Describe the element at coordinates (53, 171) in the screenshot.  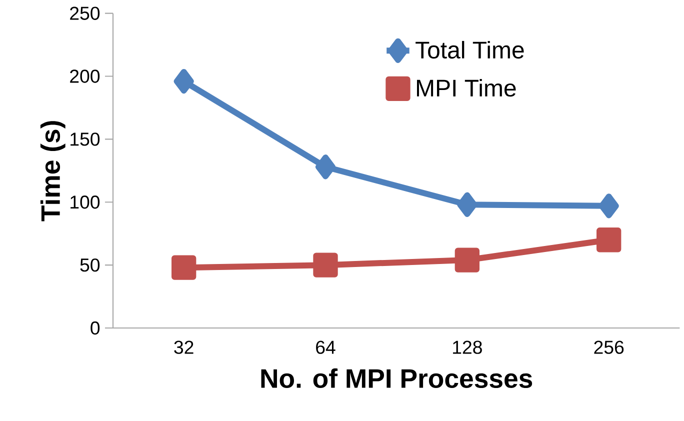
I see `y-axis-title: Time (s)` at that location.